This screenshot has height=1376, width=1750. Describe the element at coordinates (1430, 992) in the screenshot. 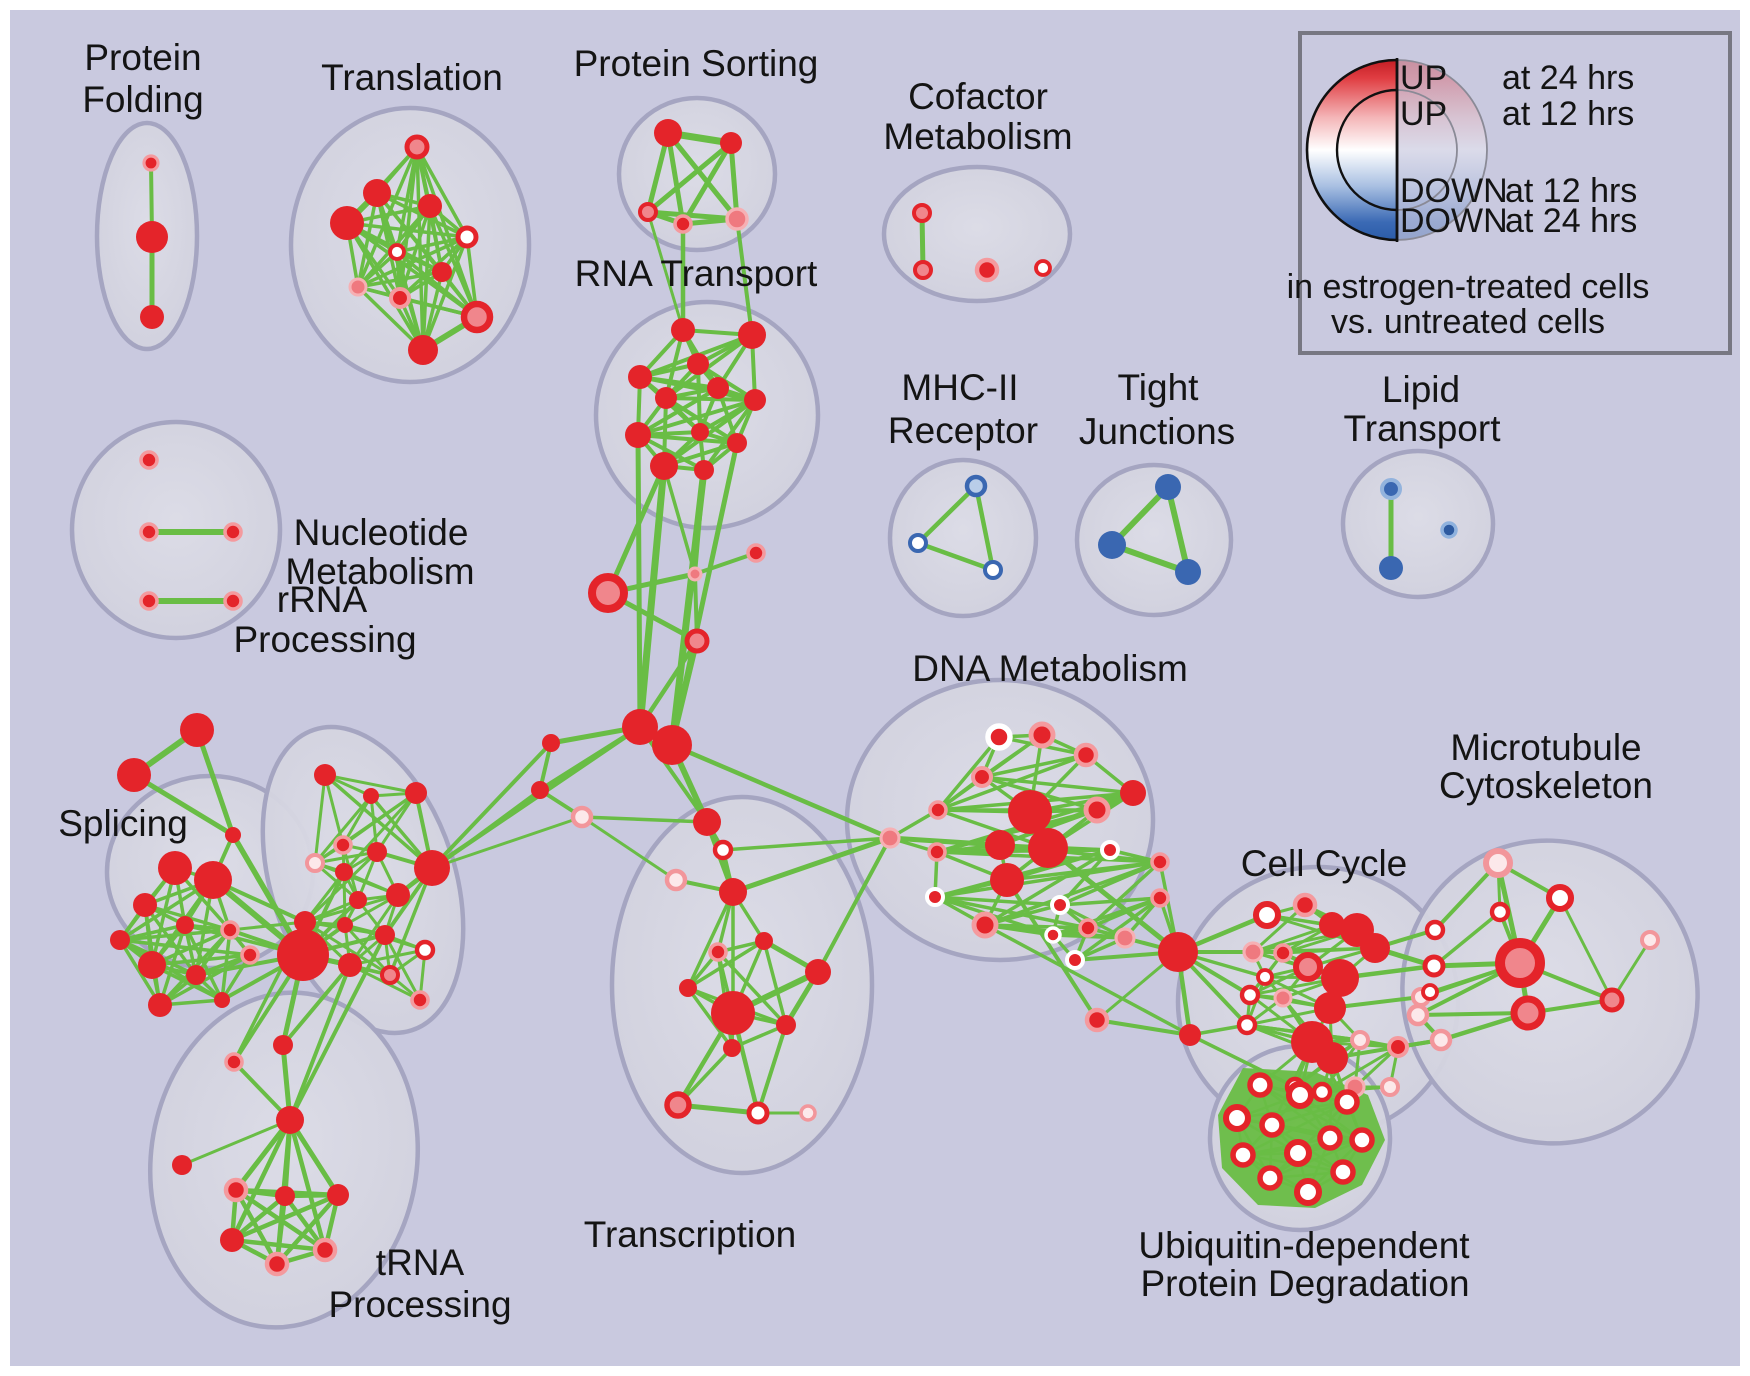

I see `network-node-mc6` at that location.